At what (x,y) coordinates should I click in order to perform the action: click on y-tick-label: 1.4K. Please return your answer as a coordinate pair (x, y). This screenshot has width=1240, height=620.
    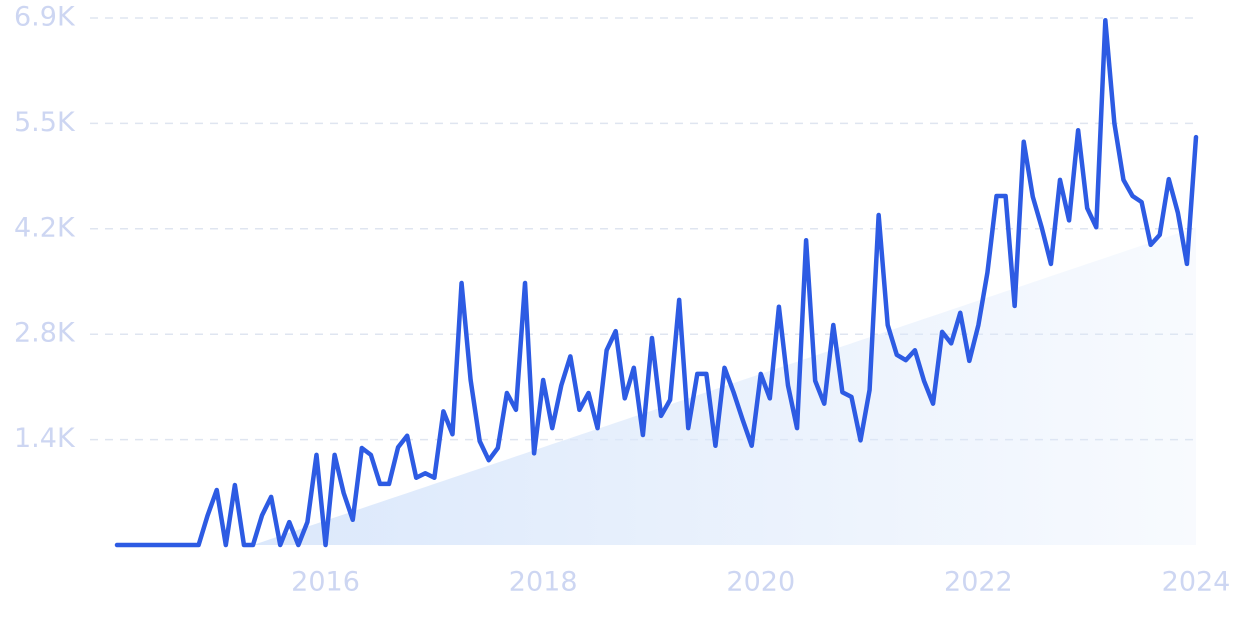
    Looking at the image, I should click on (45, 438).